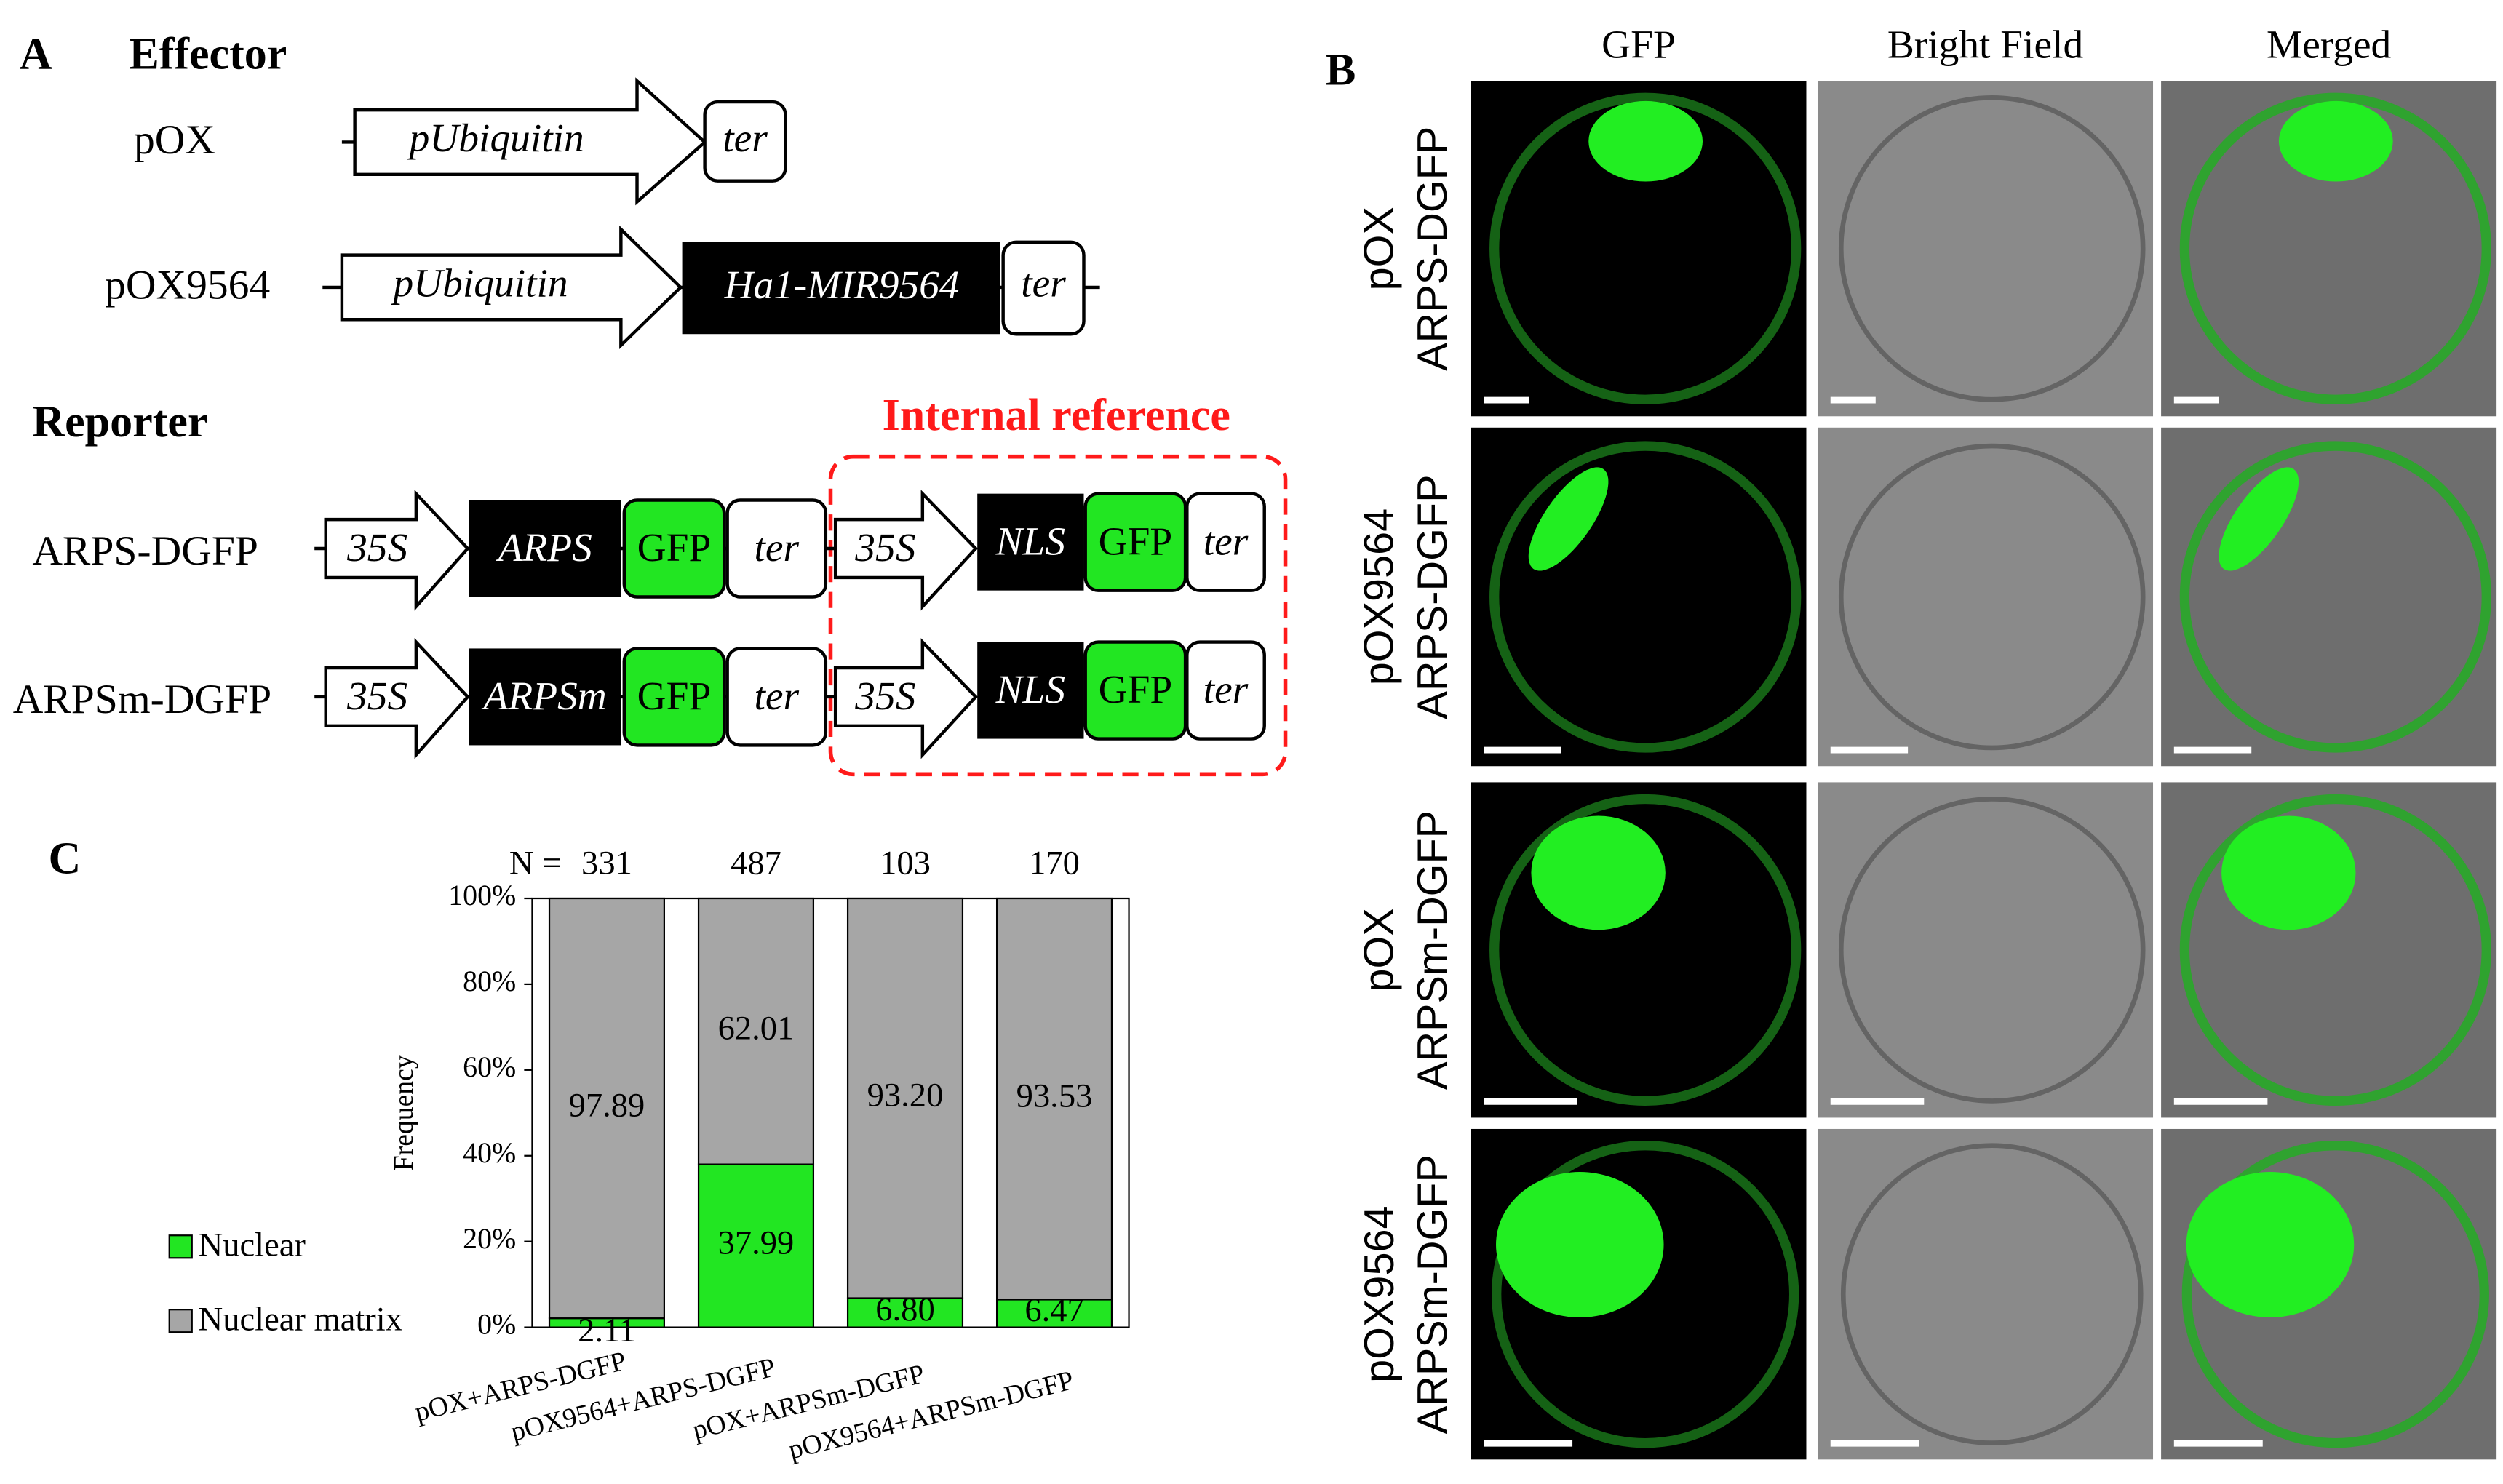 This screenshot has width=2503, height=1484. Describe the element at coordinates (497, 1324) in the screenshot. I see `y-tick-label: 0%` at that location.